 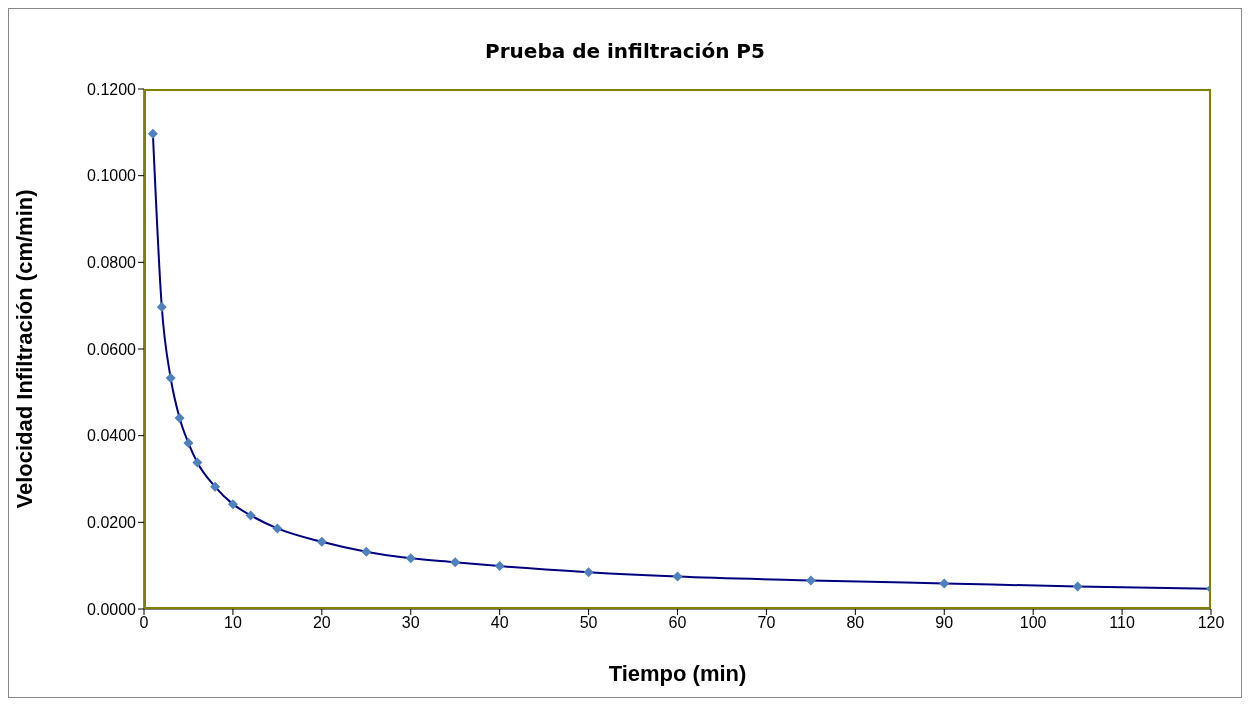 I want to click on y-axis-title: Velocidad Infiltración (cm/min), so click(x=24, y=349).